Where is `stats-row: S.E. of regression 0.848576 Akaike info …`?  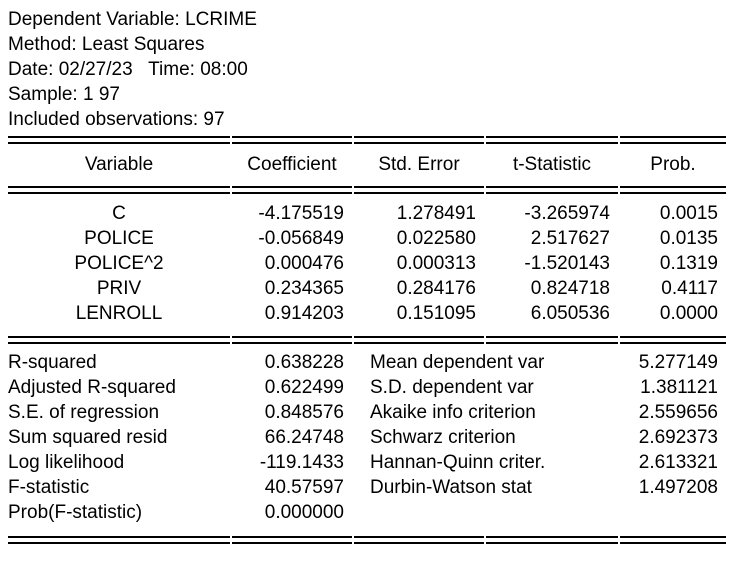
stats-row: S.E. of regression 0.848576 Akaike info … is located at coordinates (367, 412).